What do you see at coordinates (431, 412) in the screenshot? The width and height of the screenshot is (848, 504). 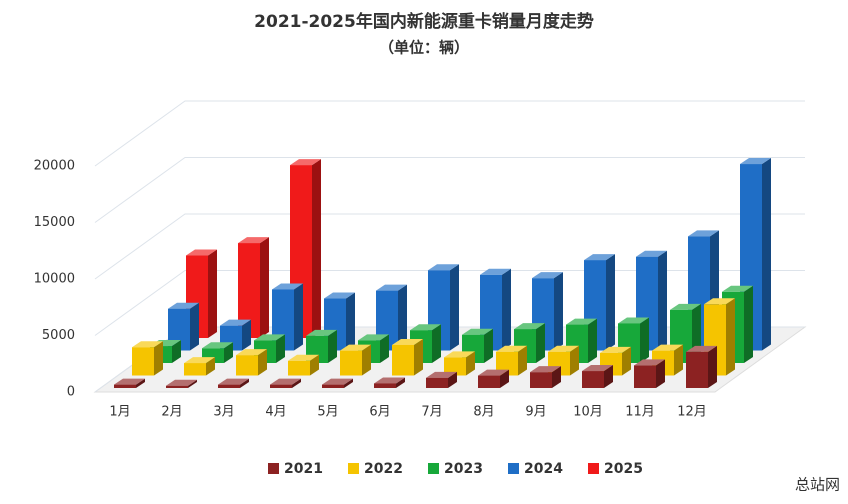 I see `x-tick-label: 7月` at bounding box center [431, 412].